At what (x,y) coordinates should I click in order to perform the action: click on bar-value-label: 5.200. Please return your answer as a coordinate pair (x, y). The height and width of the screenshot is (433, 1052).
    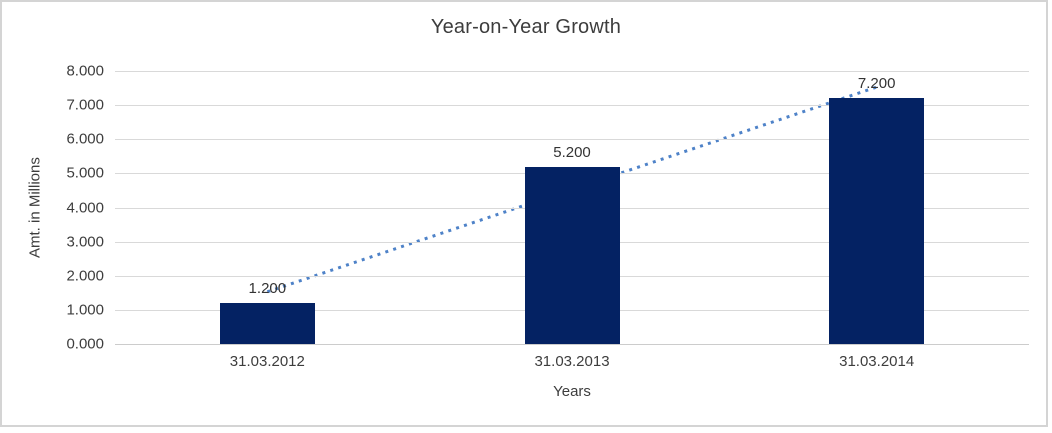
    Looking at the image, I should click on (572, 152).